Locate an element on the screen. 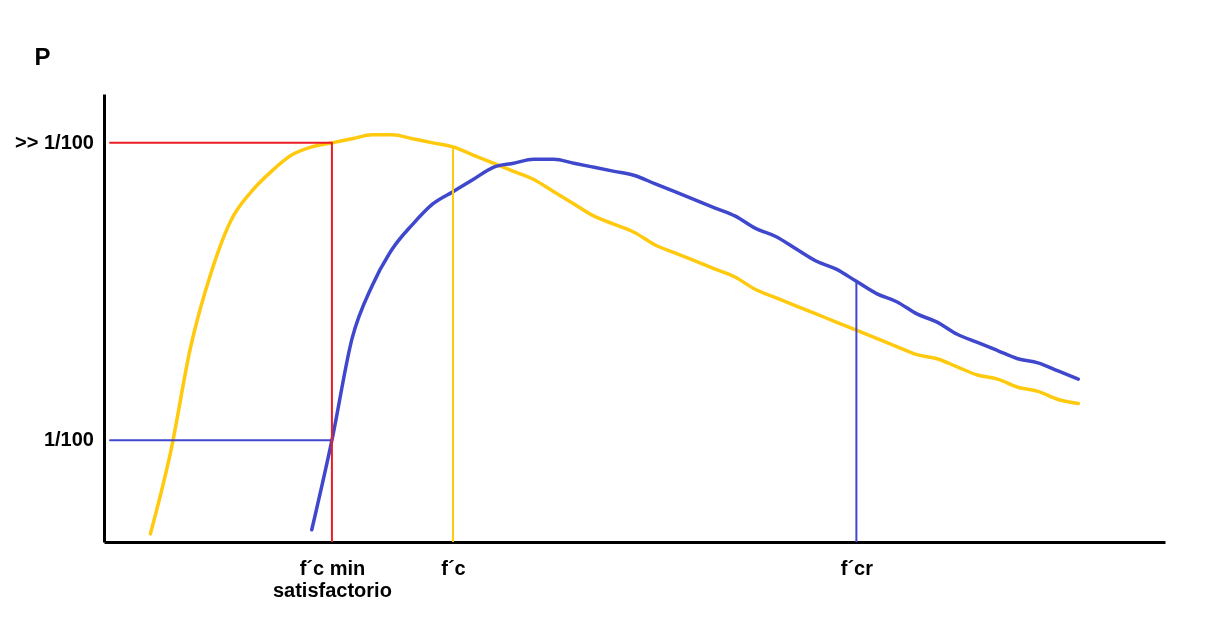 The width and height of the screenshot is (1205, 627). series-label: 1/100 is located at coordinates (68, 439).